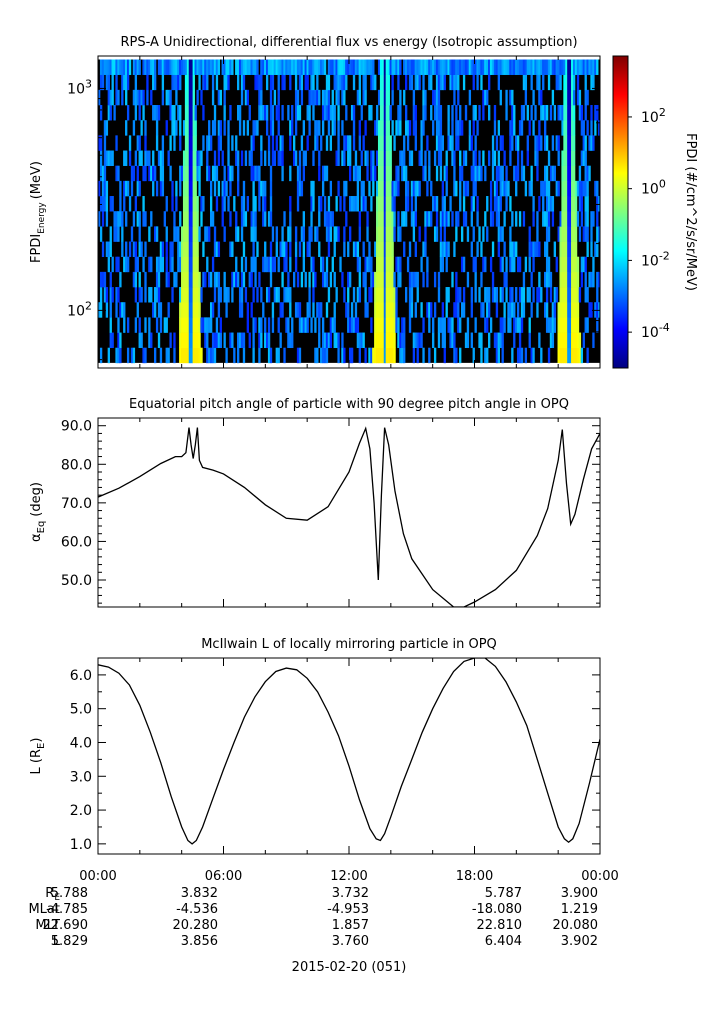 The width and height of the screenshot is (725, 1019). What do you see at coordinates (350, 941) in the screenshot?
I see `ephemeris-value: 3.760` at bounding box center [350, 941].